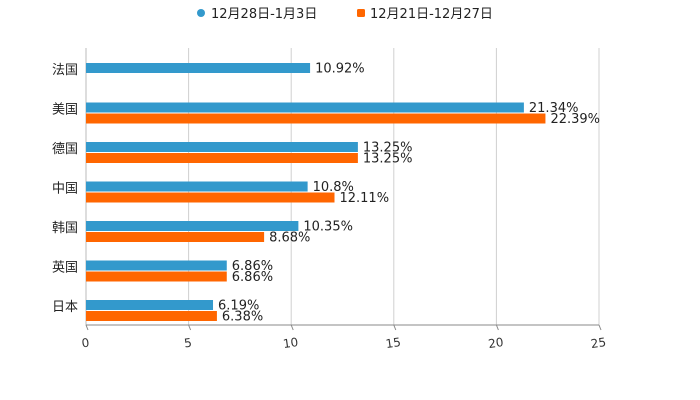 The width and height of the screenshot is (700, 400). Describe the element at coordinates (554, 108) in the screenshot. I see `data-label: 21.34%` at that location.